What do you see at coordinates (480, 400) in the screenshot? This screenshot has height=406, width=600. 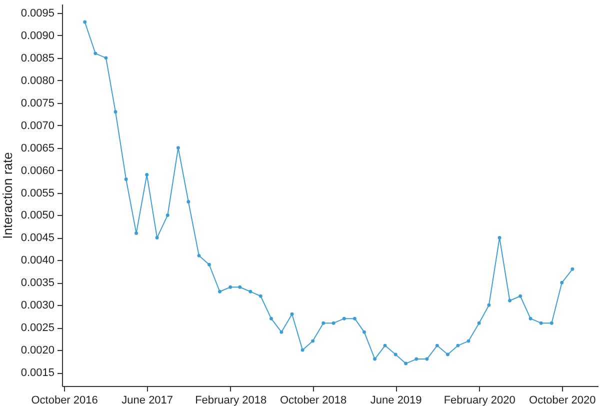 I see `x-tick-label: February 2020` at bounding box center [480, 400].